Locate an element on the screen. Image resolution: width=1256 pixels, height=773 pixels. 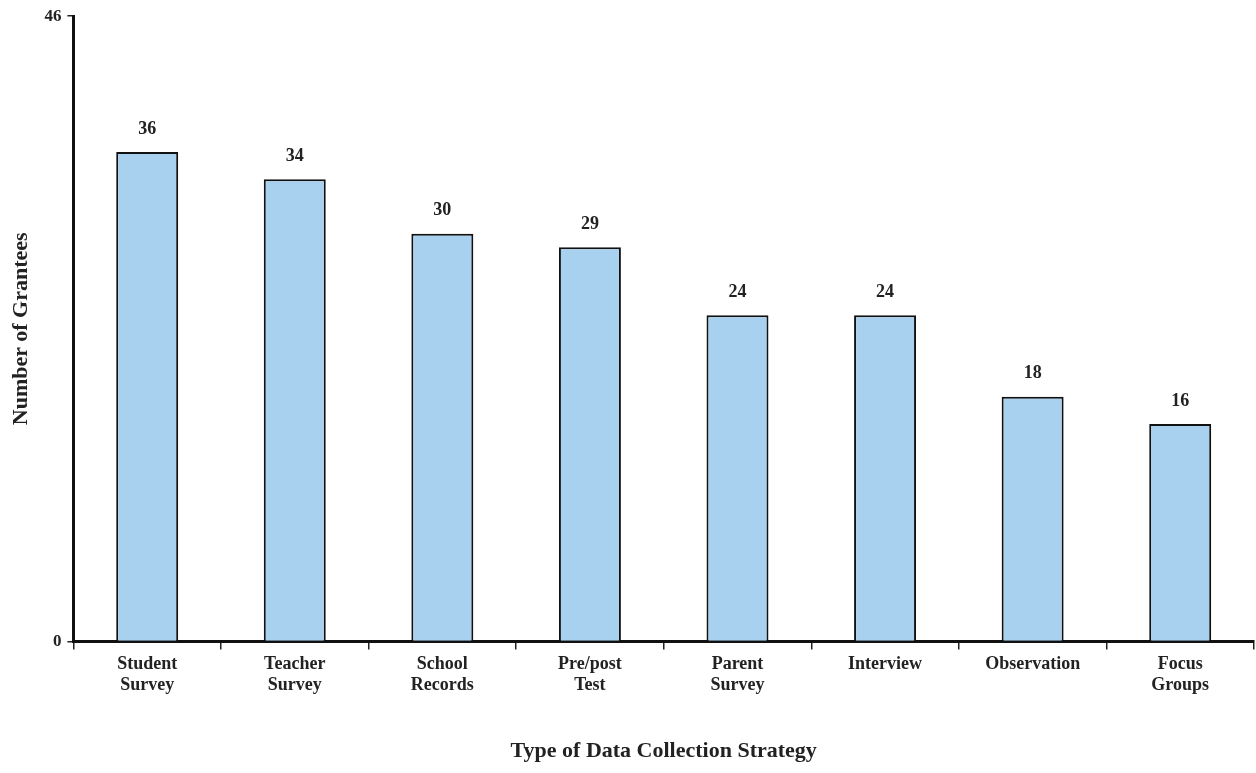
x-tick-label: Parent Survey is located at coordinates (737, 673).